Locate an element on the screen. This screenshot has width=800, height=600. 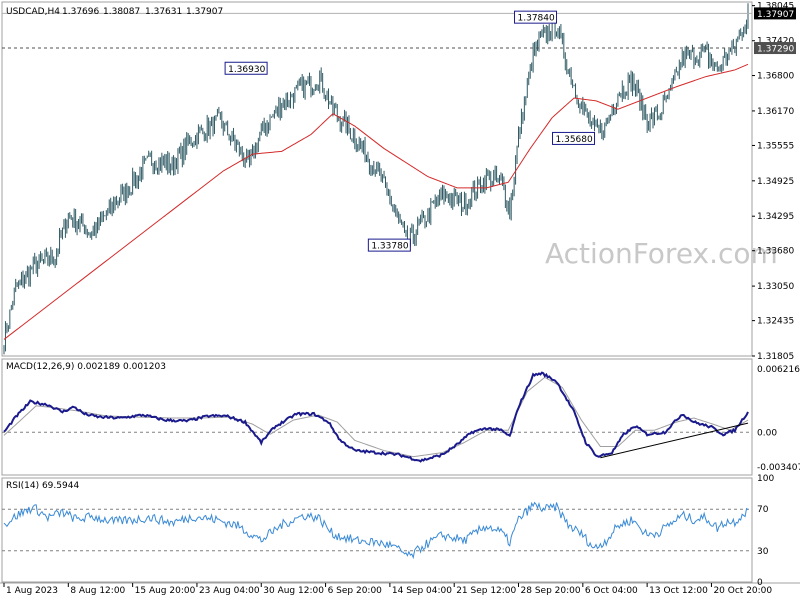
price-label: 1.36930 is located at coordinates (246, 70).